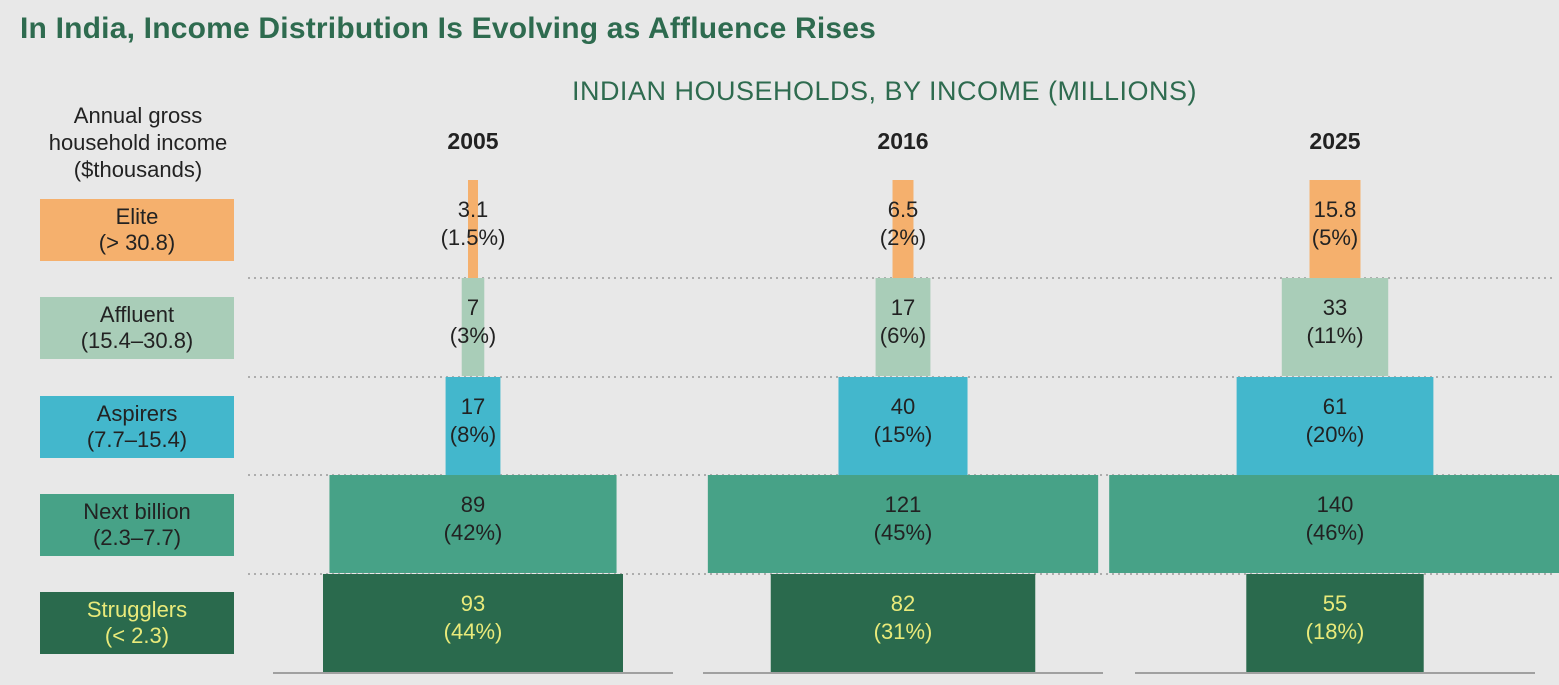  Describe the element at coordinates (473, 406) in the screenshot. I see `value-label-2005-aspirers: 17` at that location.